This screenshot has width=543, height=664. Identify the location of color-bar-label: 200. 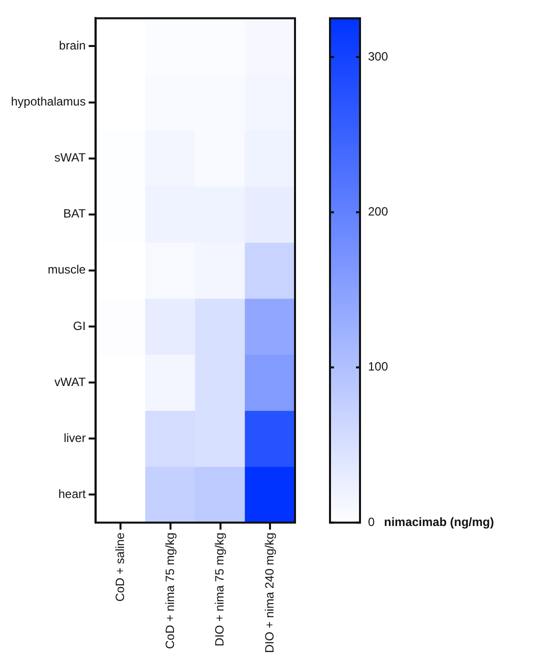
(378, 211).